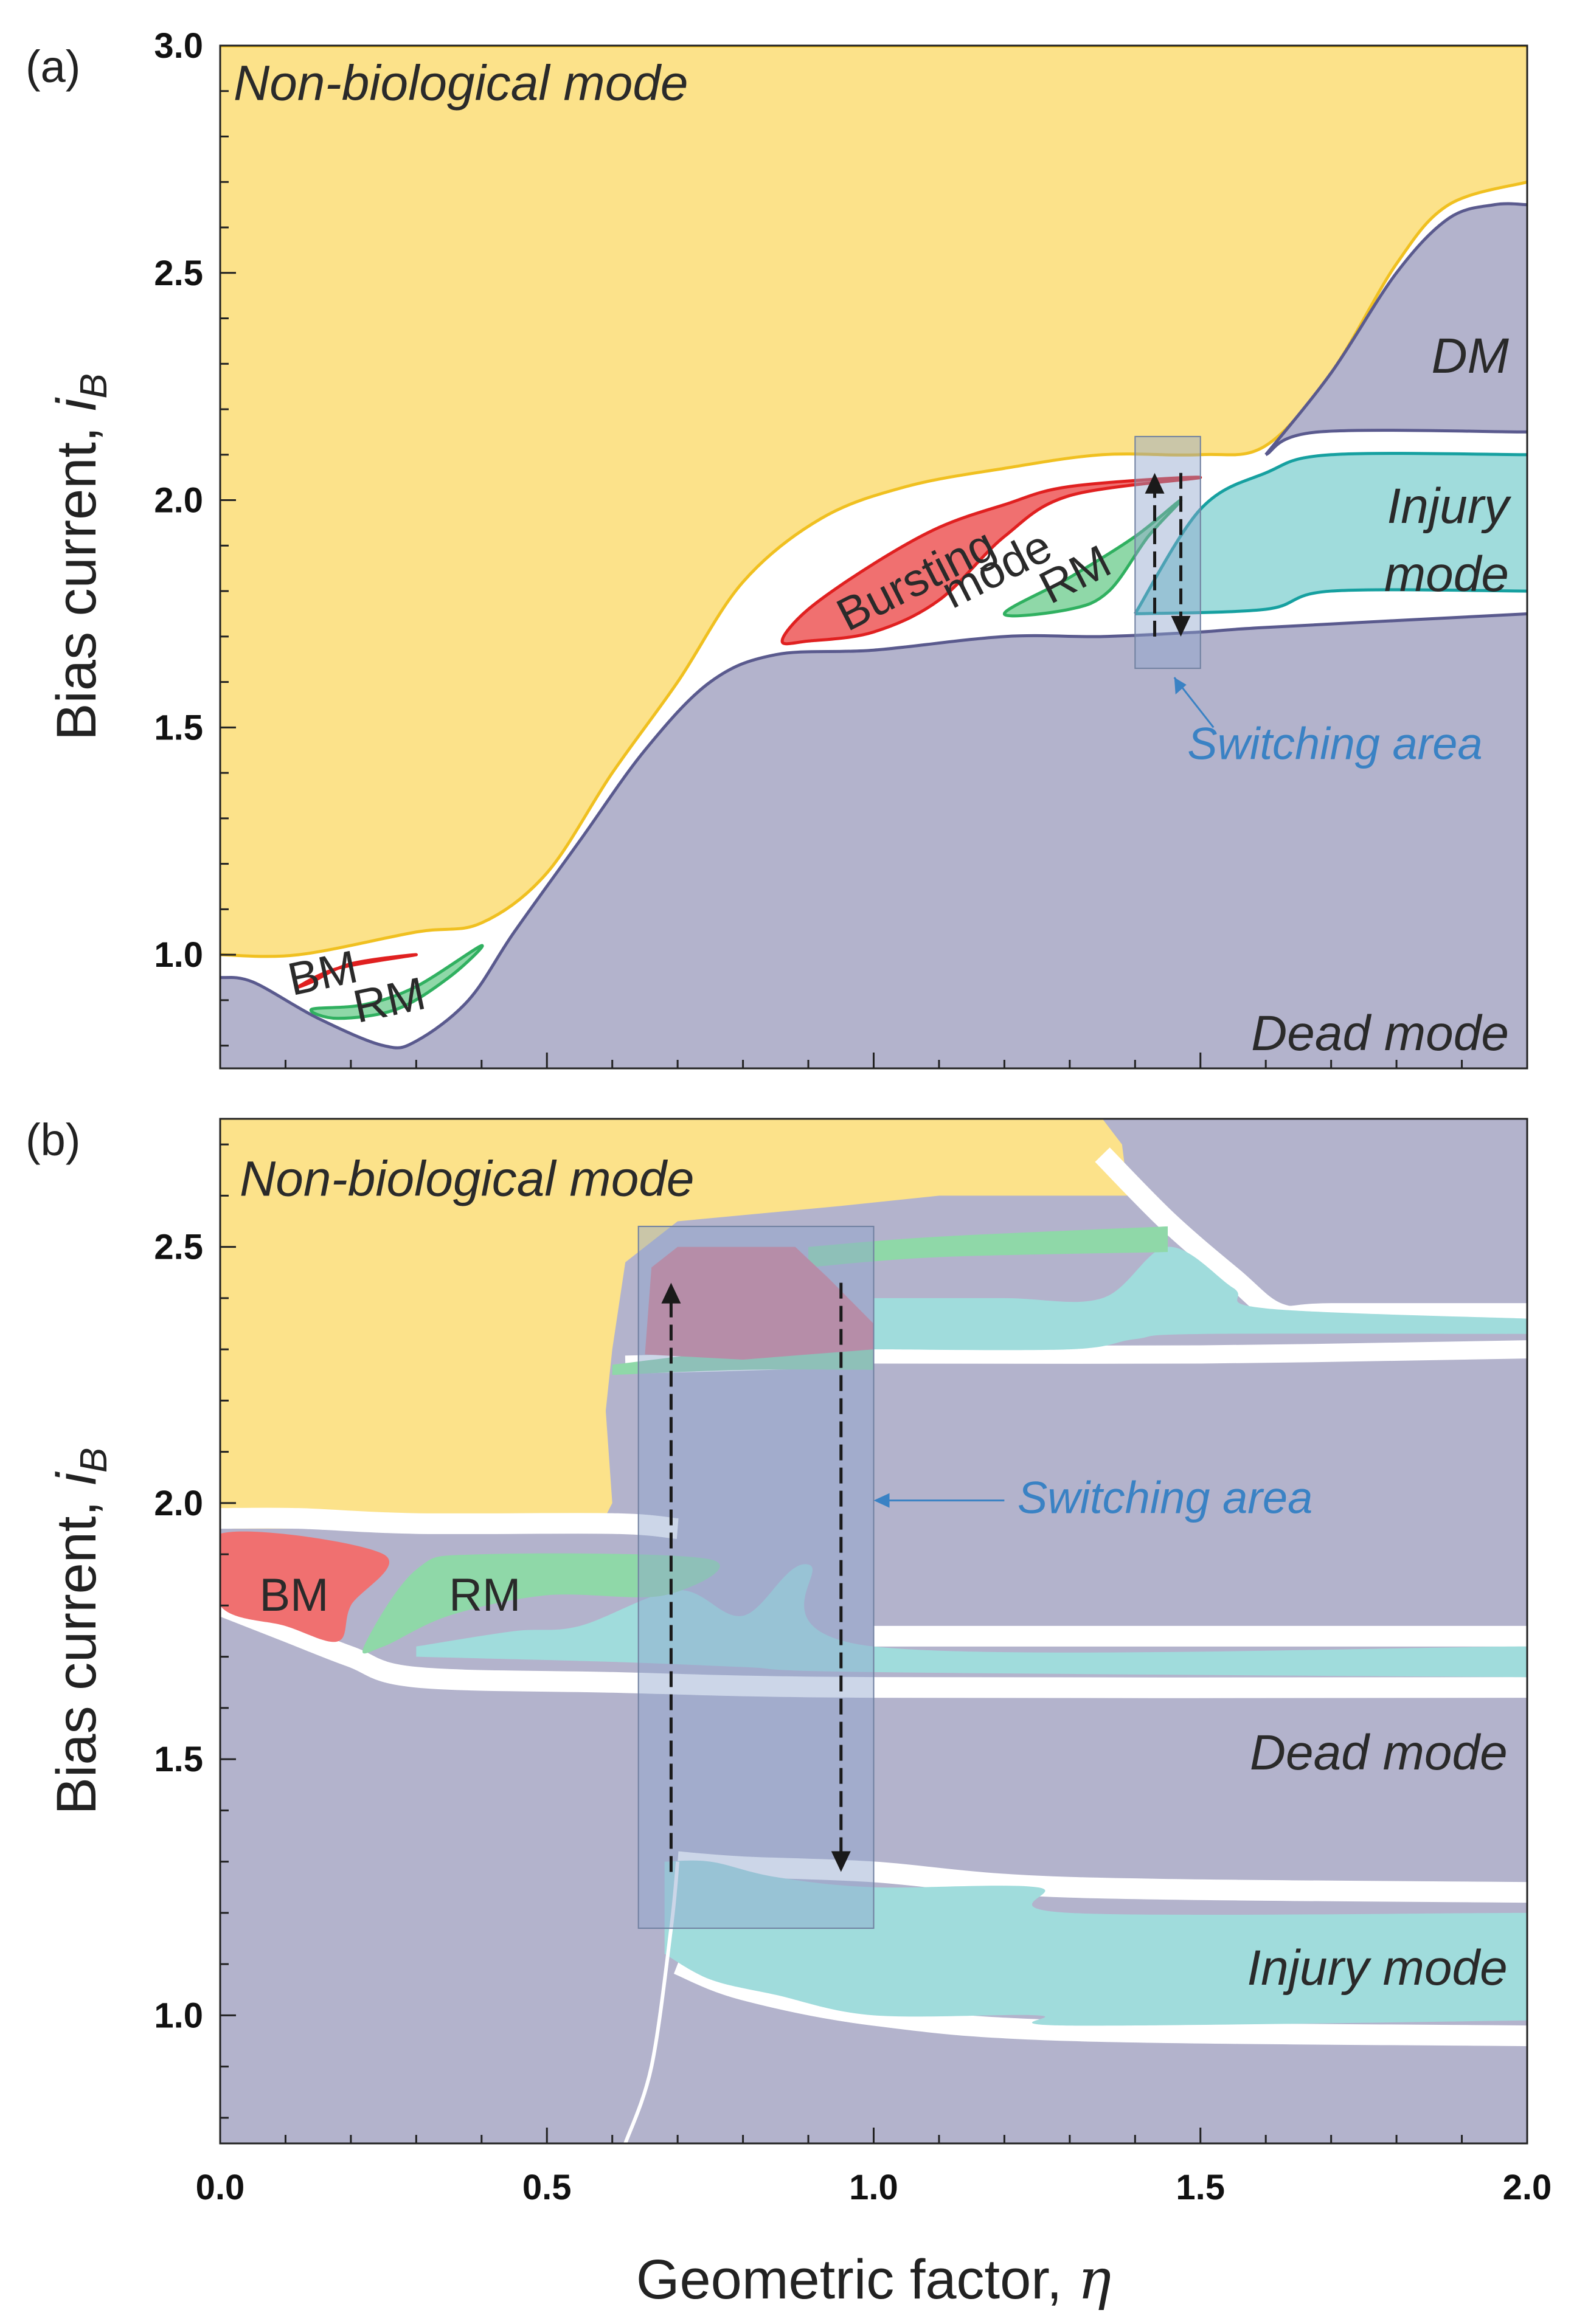 Image resolution: width=1588 pixels, height=2324 pixels. I want to click on label-switching-b: Switching area, so click(1165, 1498).